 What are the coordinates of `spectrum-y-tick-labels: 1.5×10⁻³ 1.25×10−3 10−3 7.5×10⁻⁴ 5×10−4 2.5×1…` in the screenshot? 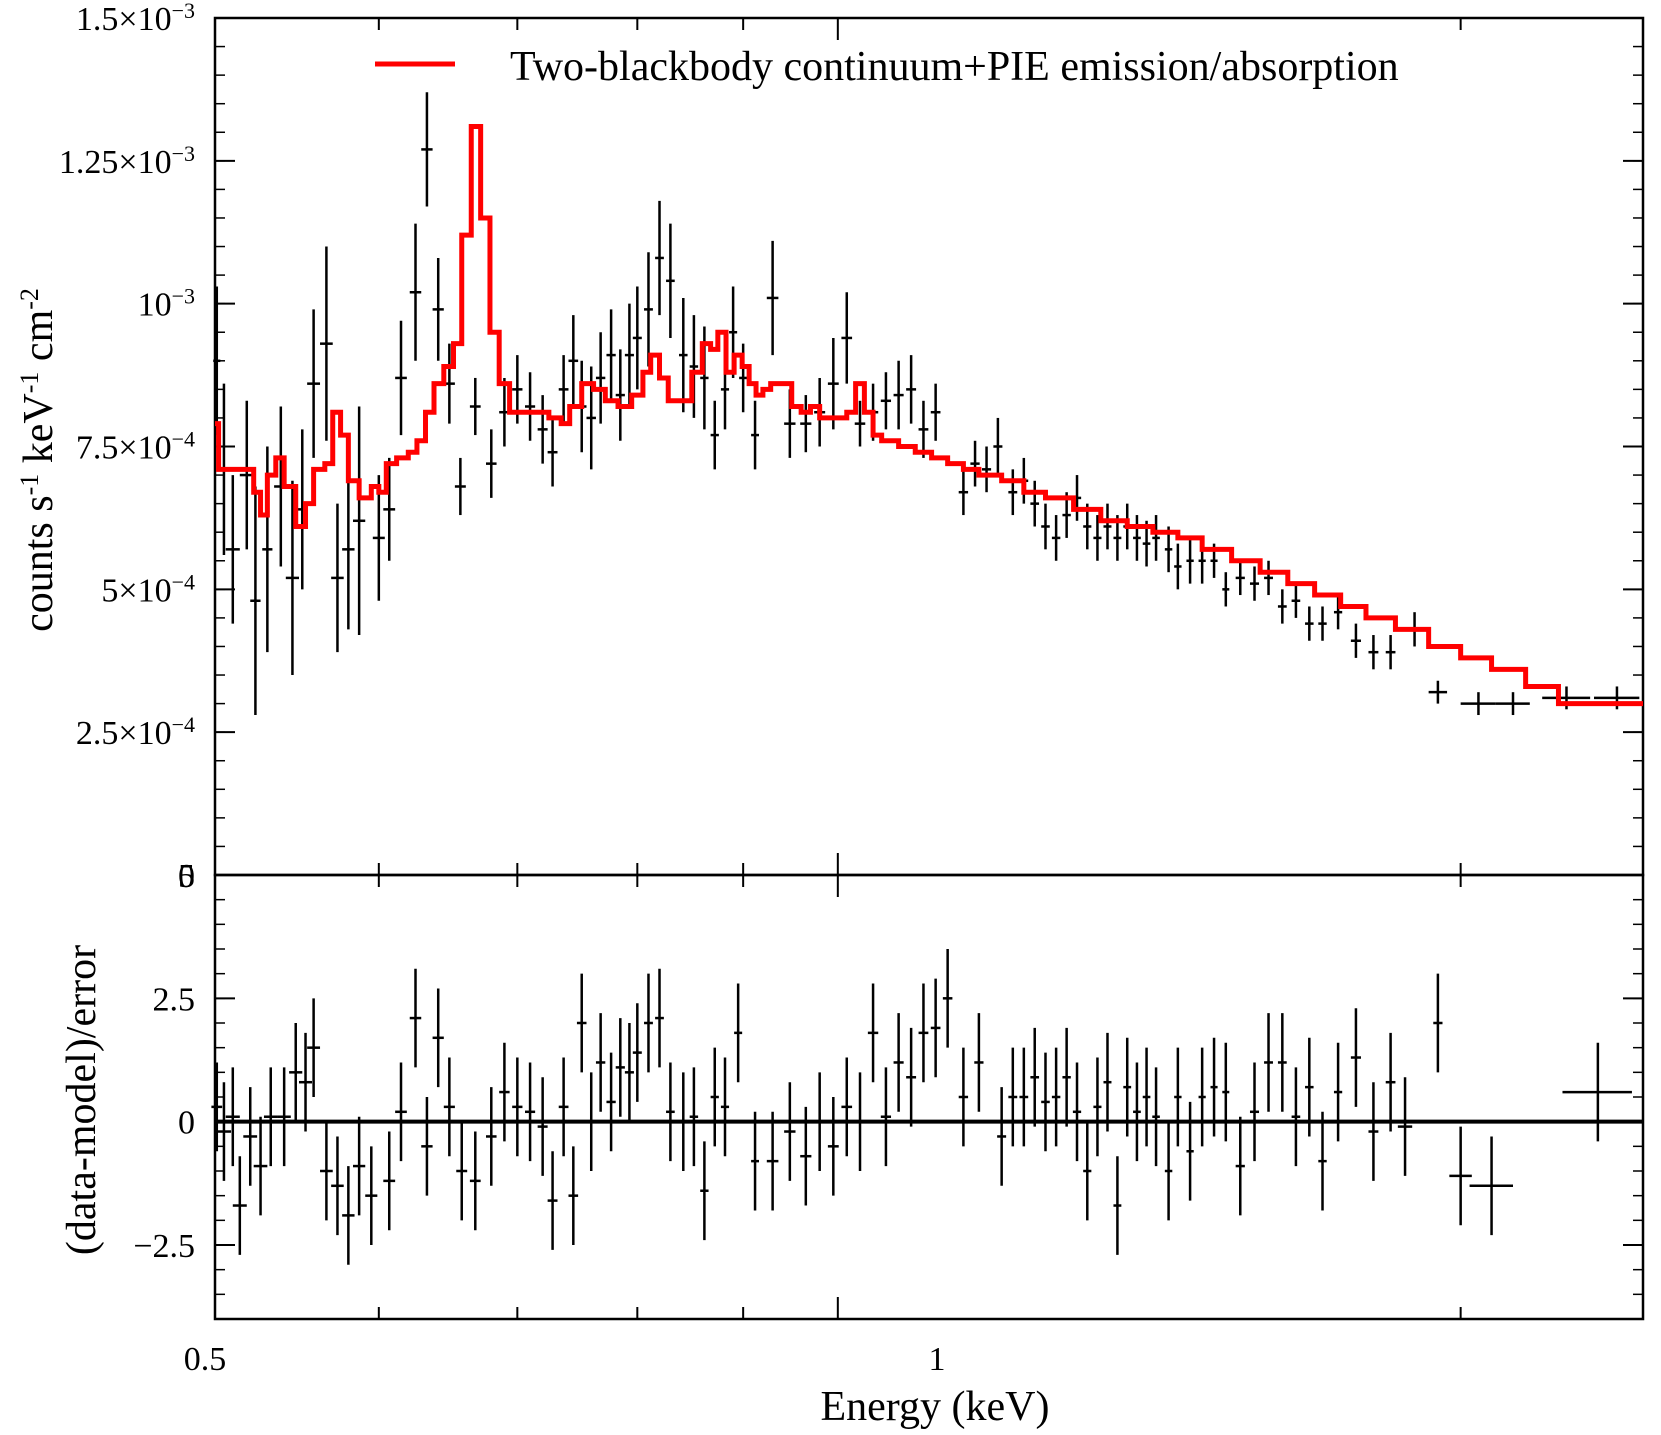 It's located at (127, 447).